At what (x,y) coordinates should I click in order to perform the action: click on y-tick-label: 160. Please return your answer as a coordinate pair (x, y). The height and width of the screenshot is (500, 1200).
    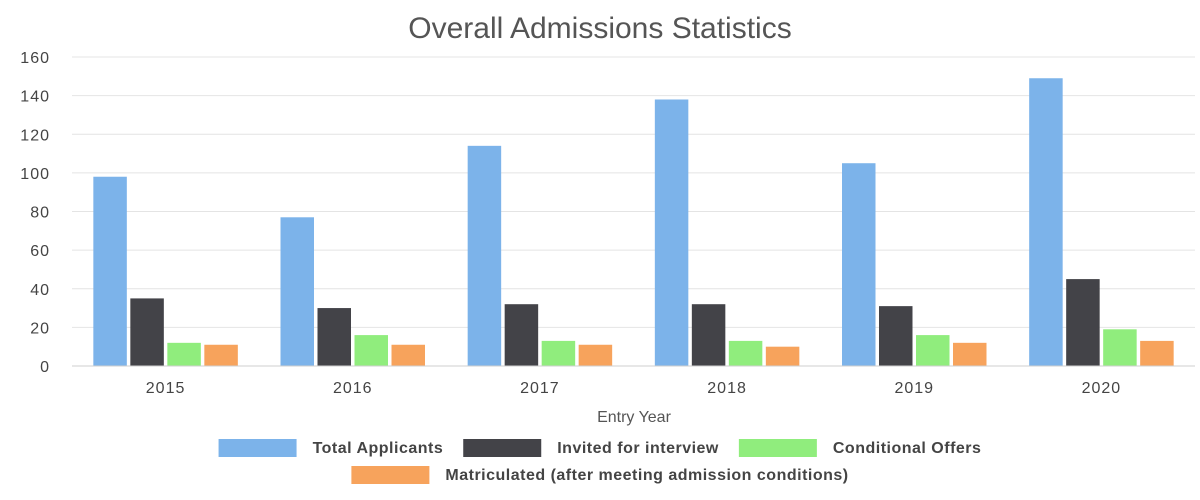
    Looking at the image, I should click on (35, 58).